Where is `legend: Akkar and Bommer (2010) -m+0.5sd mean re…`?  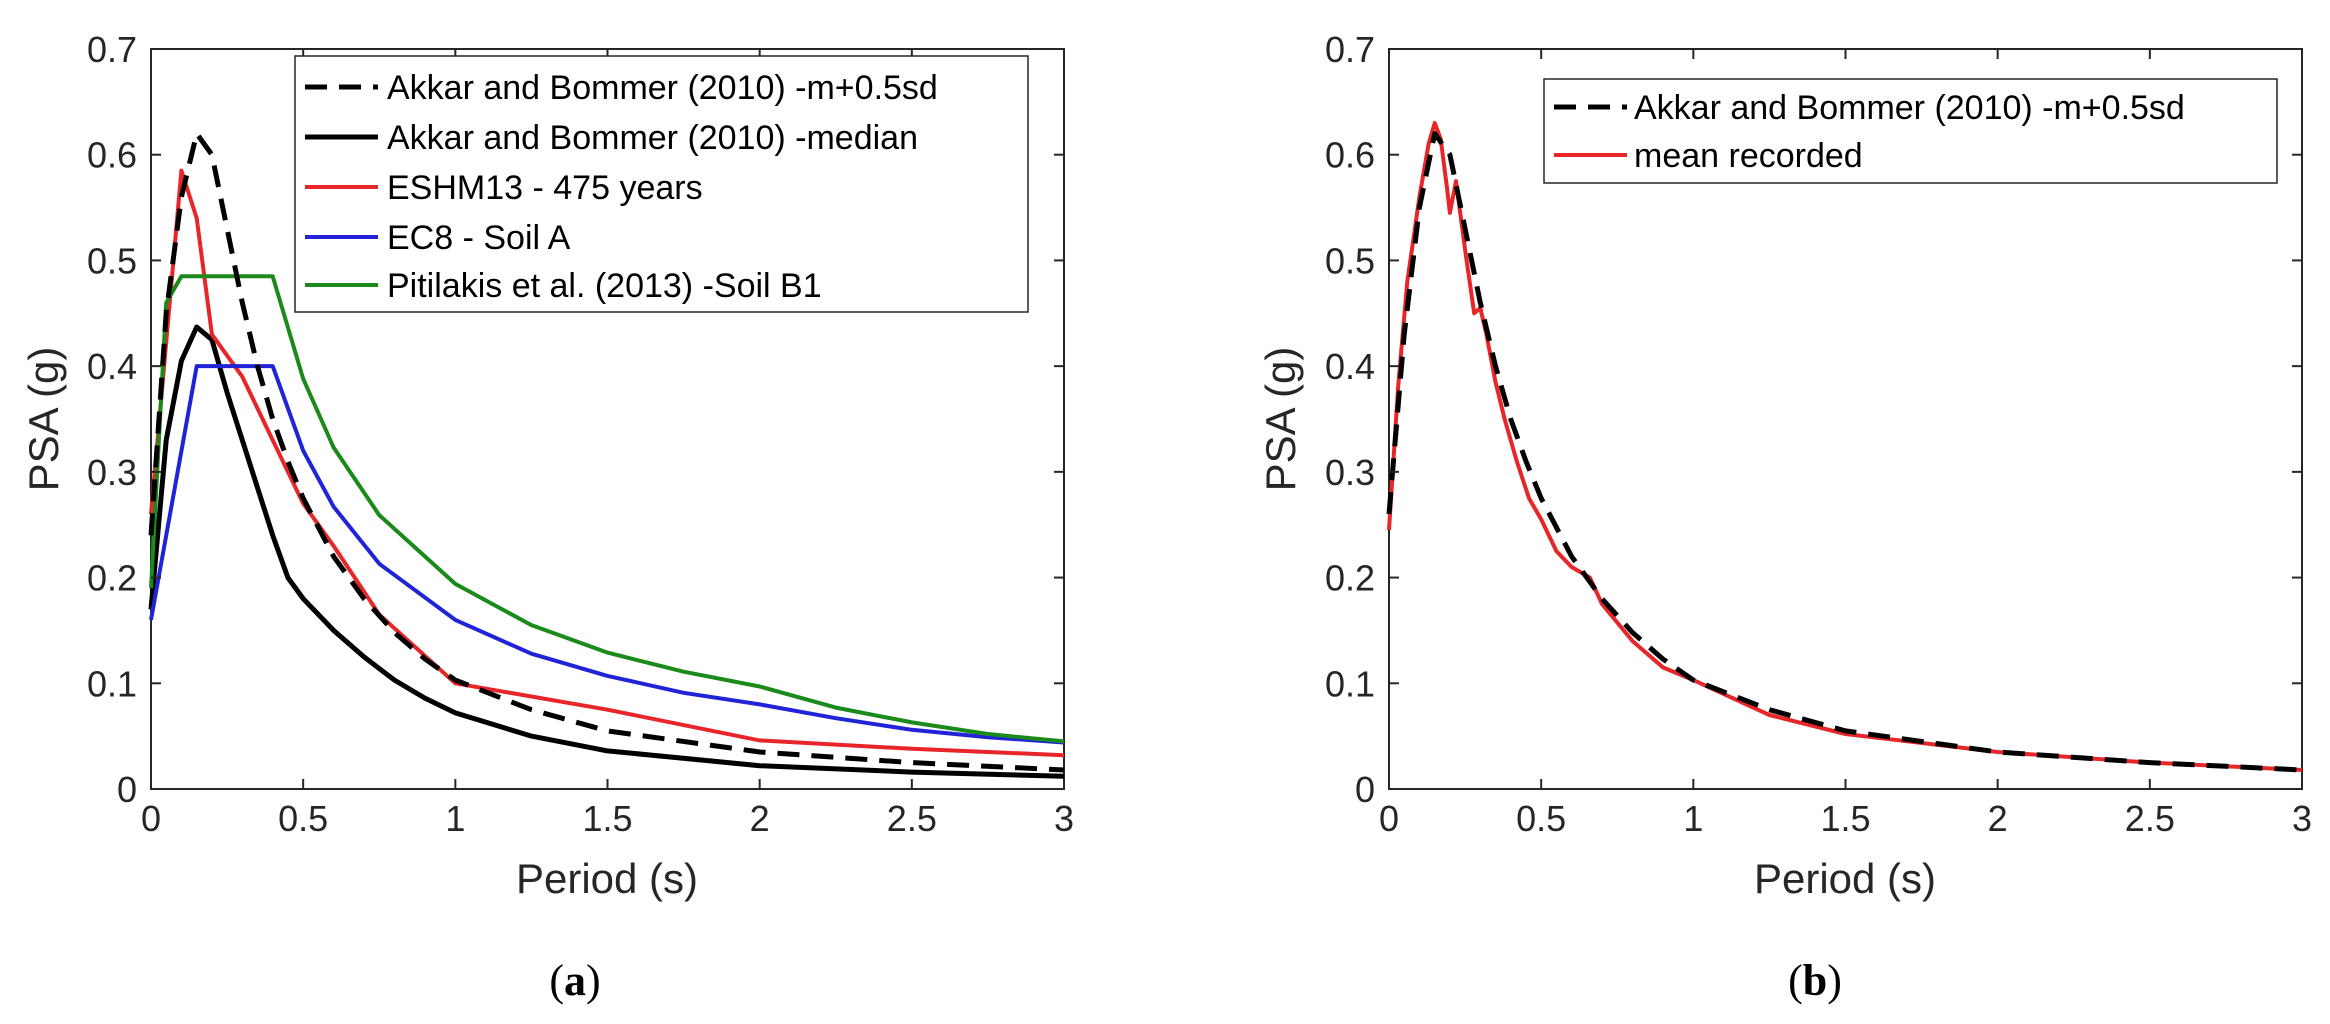 legend: Akkar and Bommer (2010) -m+0.5sd mean re… is located at coordinates (1910, 131).